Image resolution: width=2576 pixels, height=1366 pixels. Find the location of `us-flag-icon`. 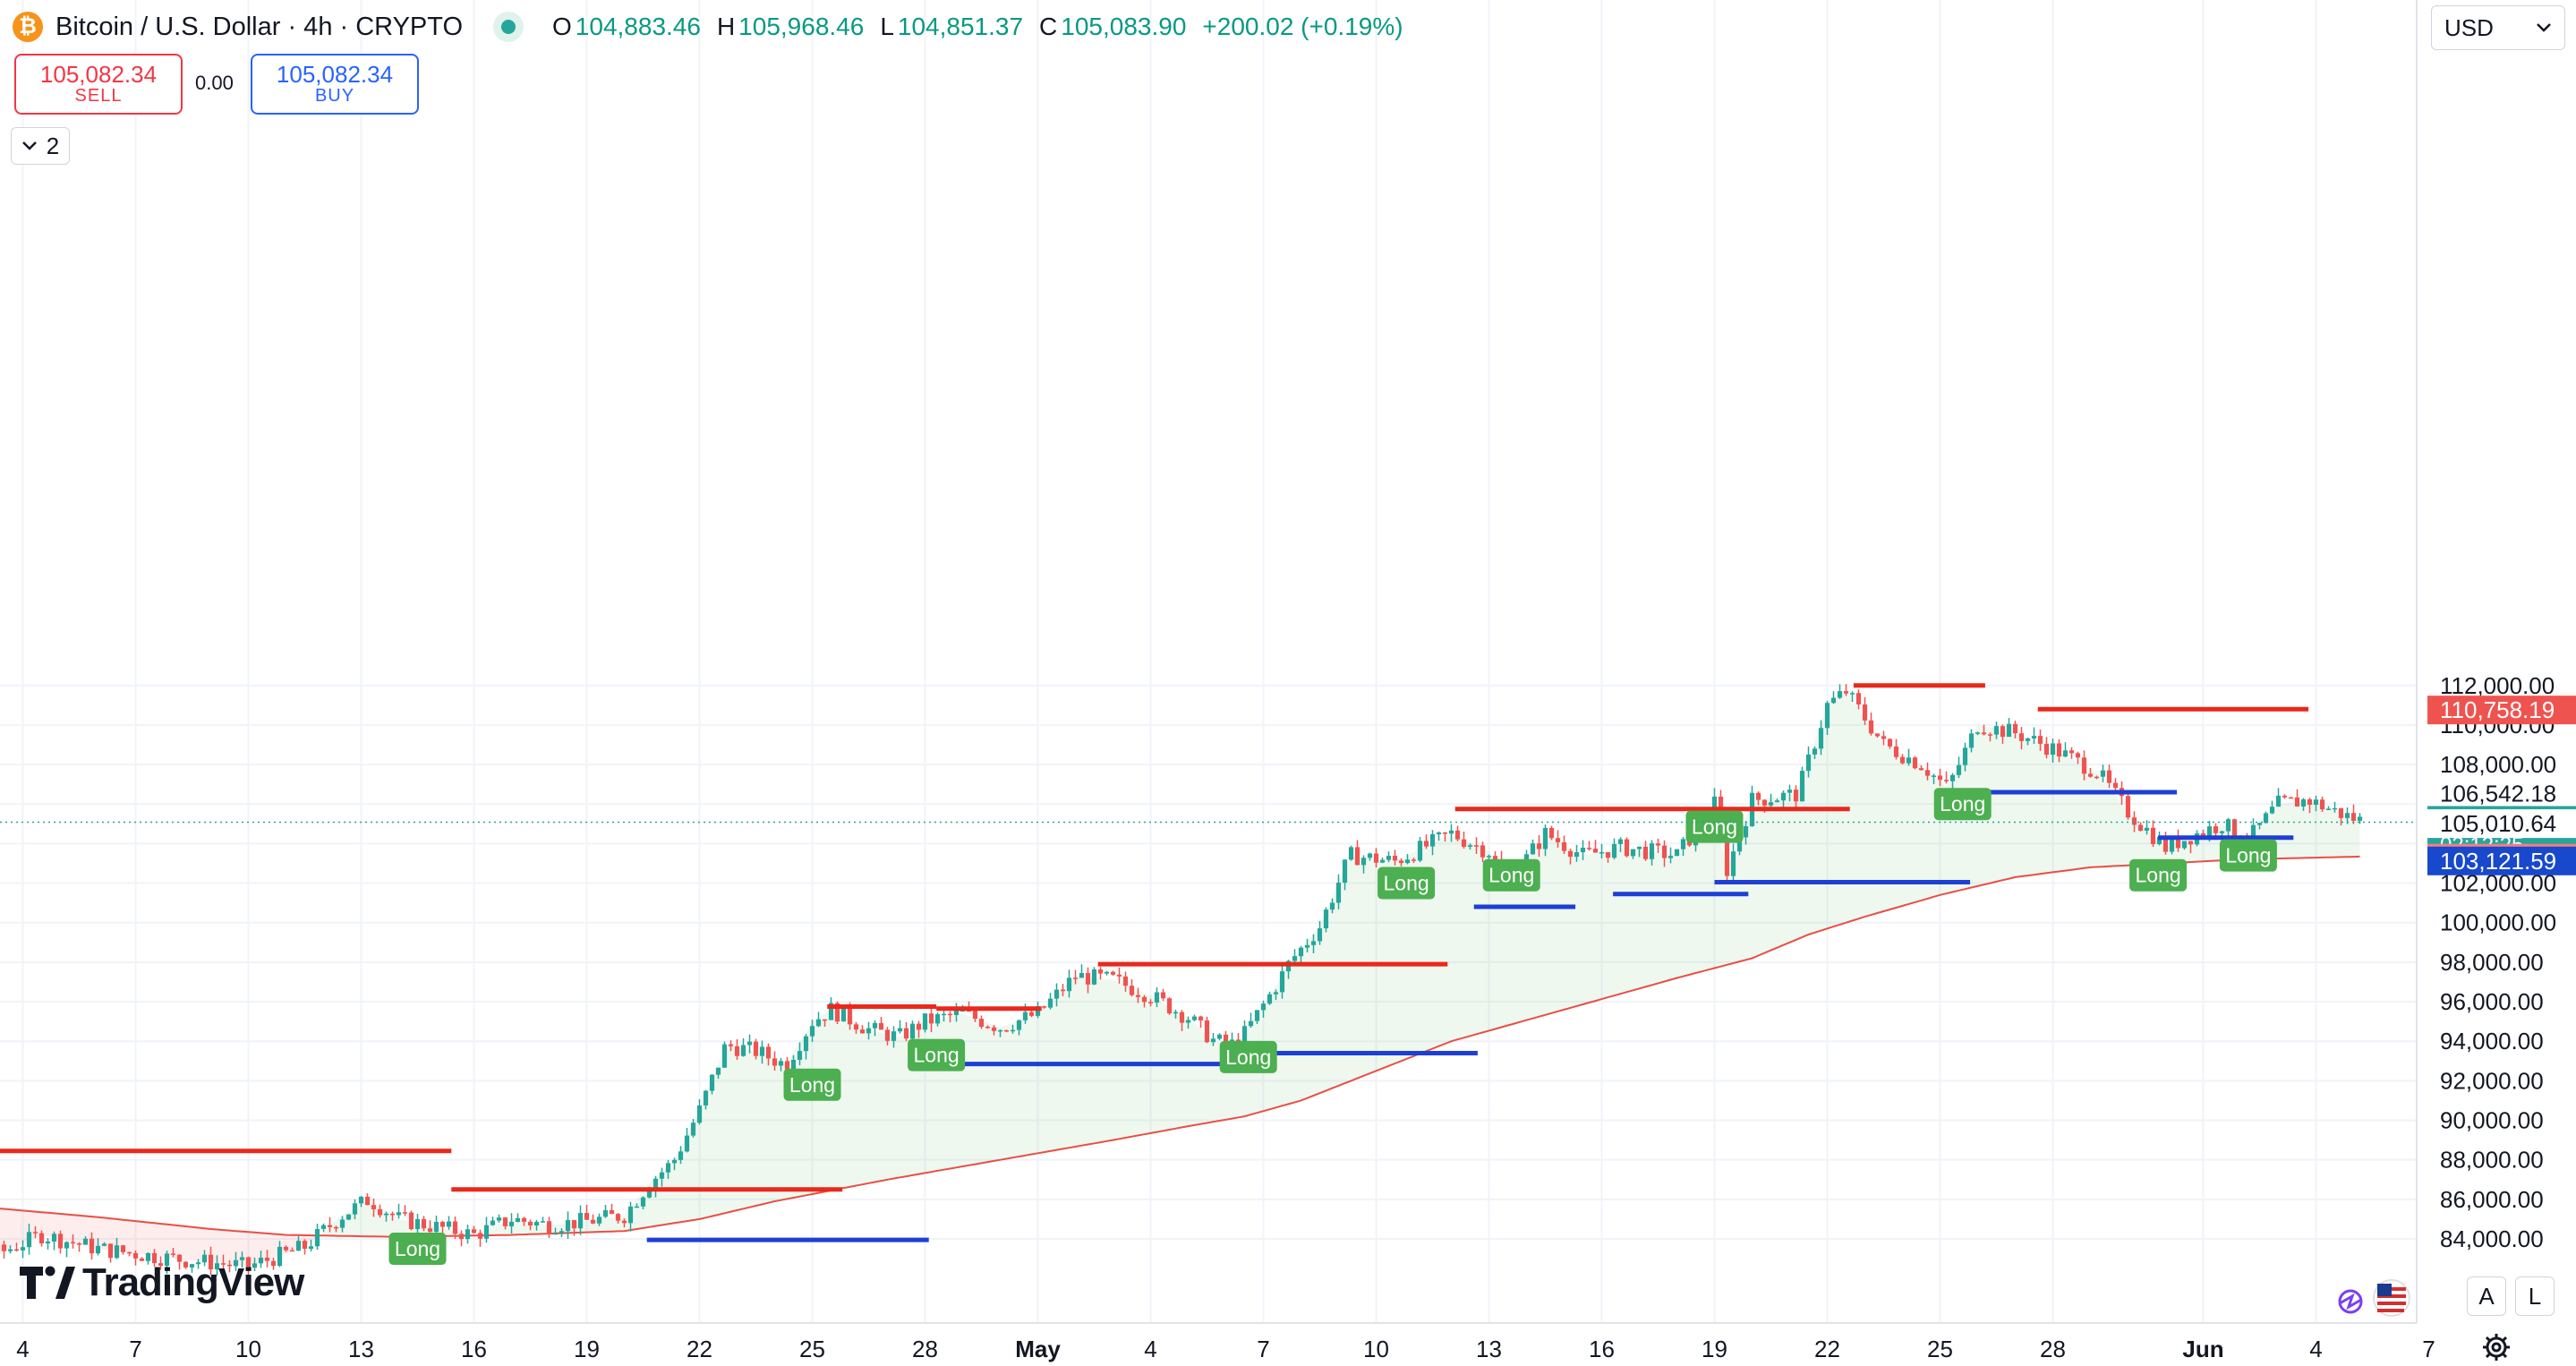

us-flag-icon is located at coordinates (2371, 1297).